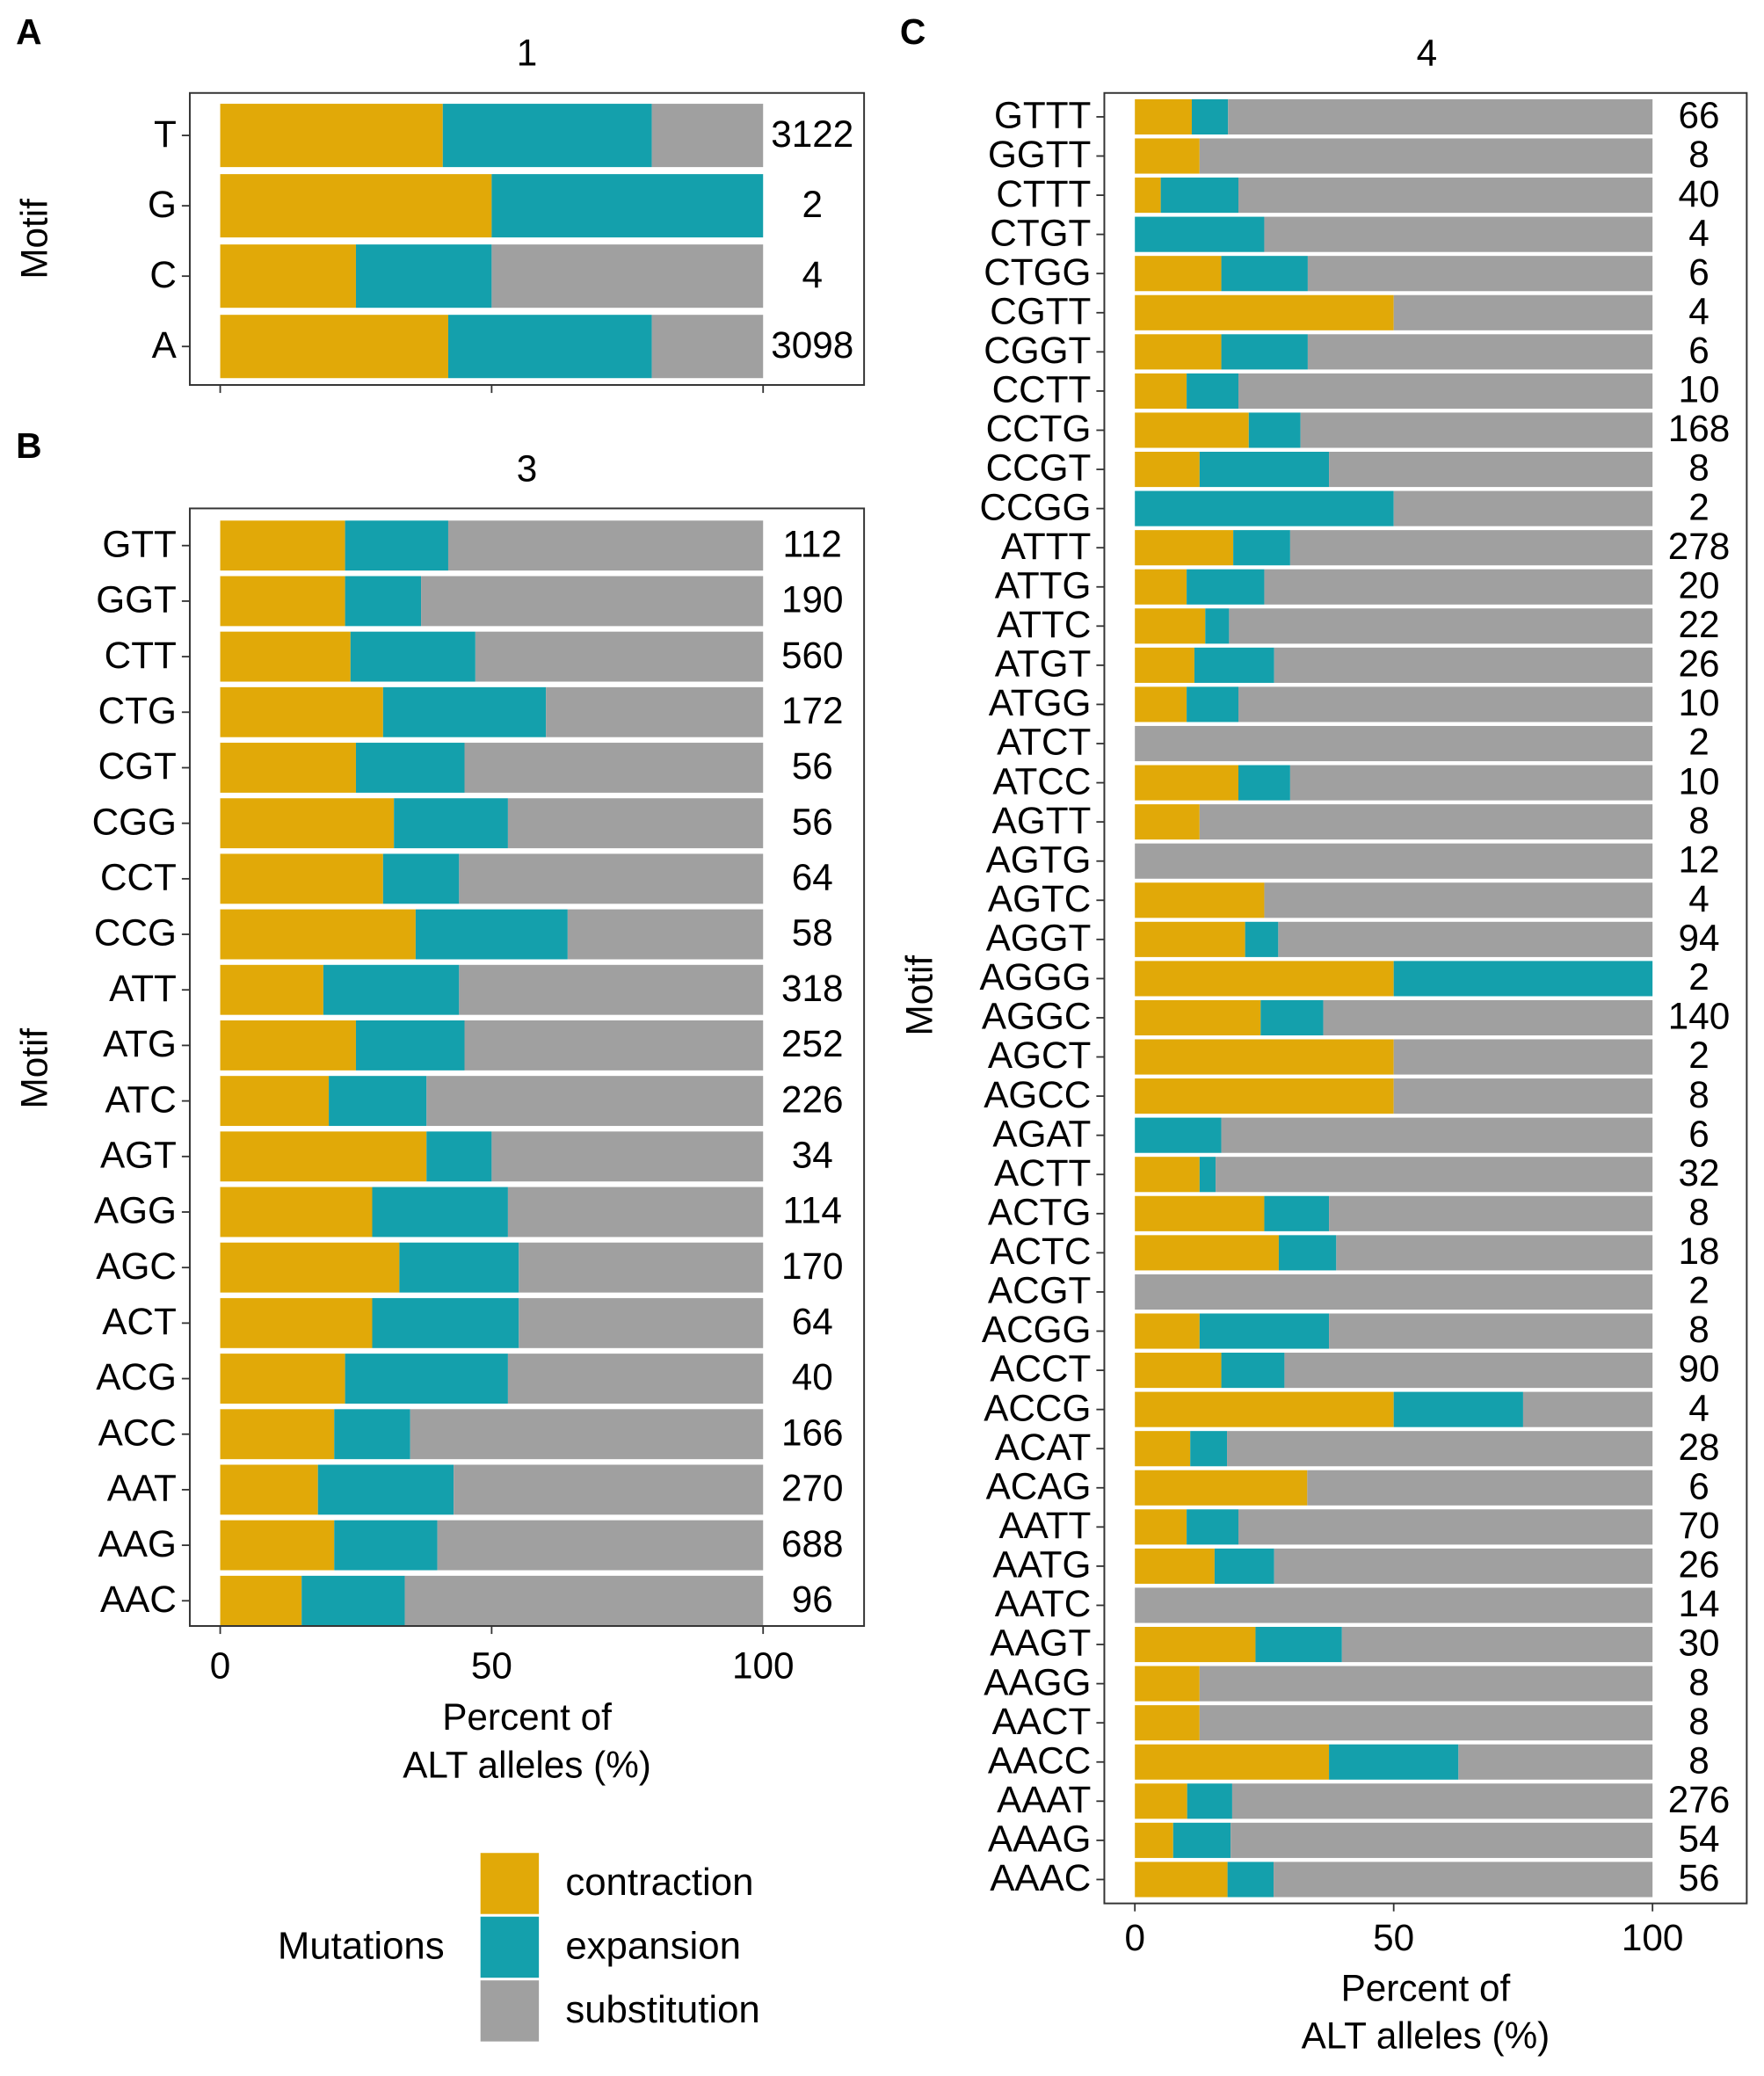 The image size is (1764, 2076). I want to click on y-tick-label: AAAG, so click(1039, 1839).